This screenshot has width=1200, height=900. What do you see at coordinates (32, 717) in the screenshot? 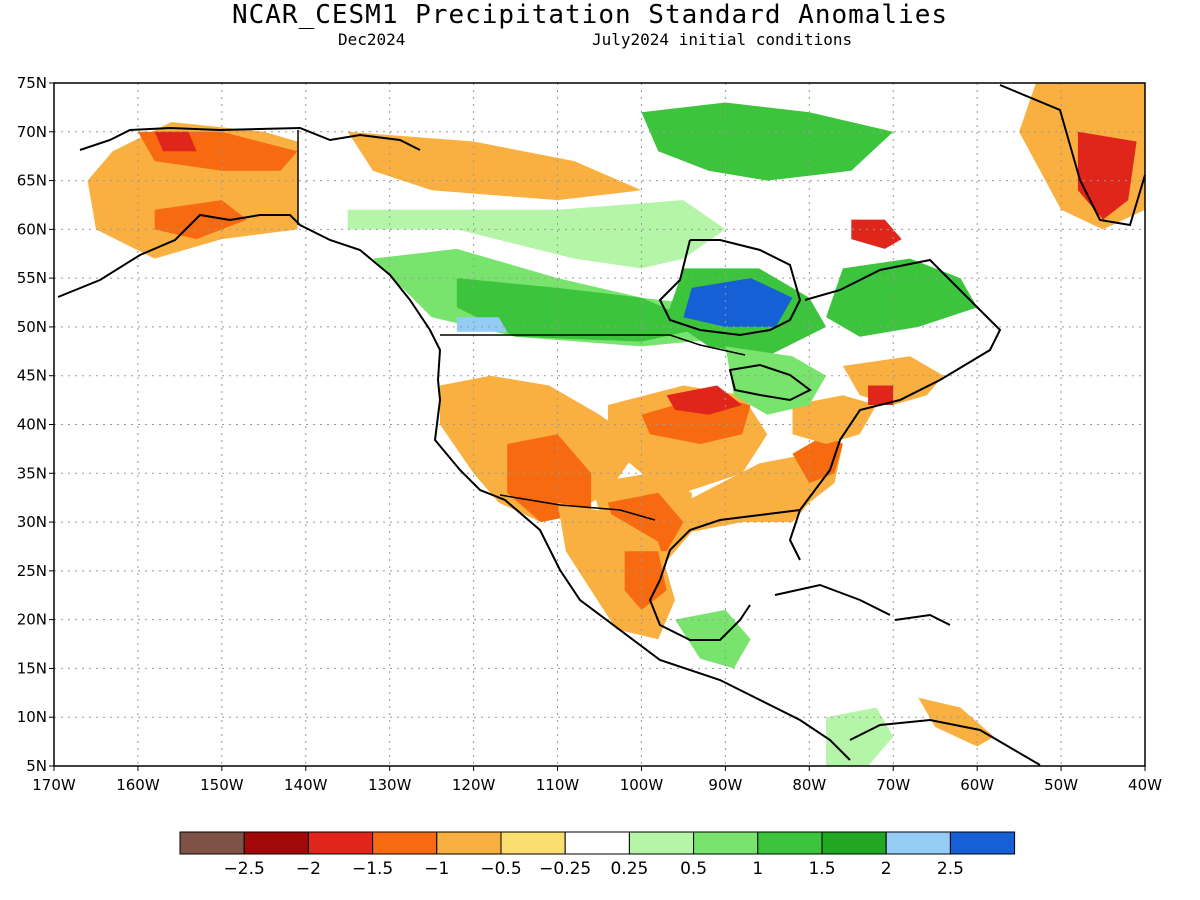
I see `lat-tick-label: 10N` at bounding box center [32, 717].